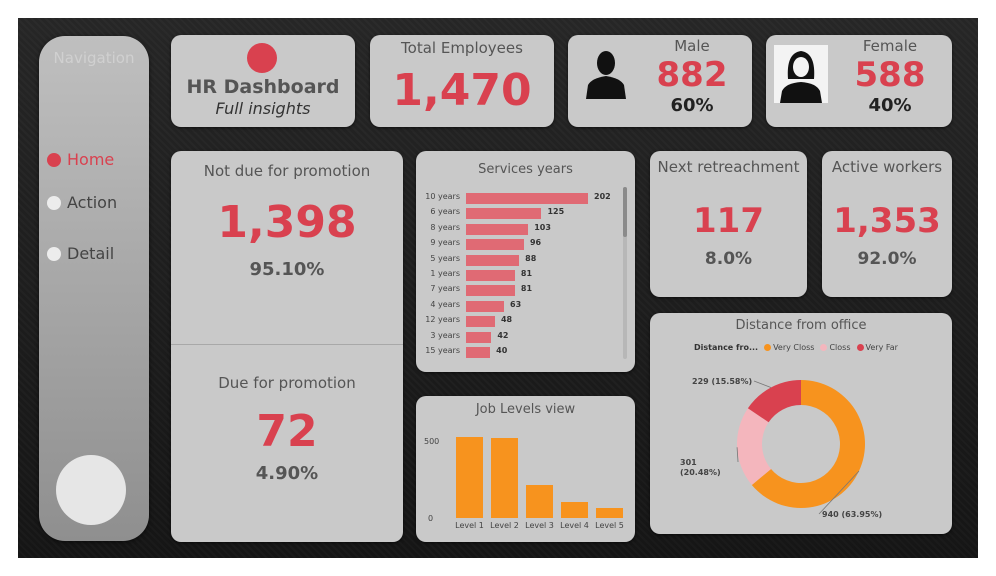  Describe the element at coordinates (445, 258) in the screenshot. I see `bar-category-label: 5 years` at that location.